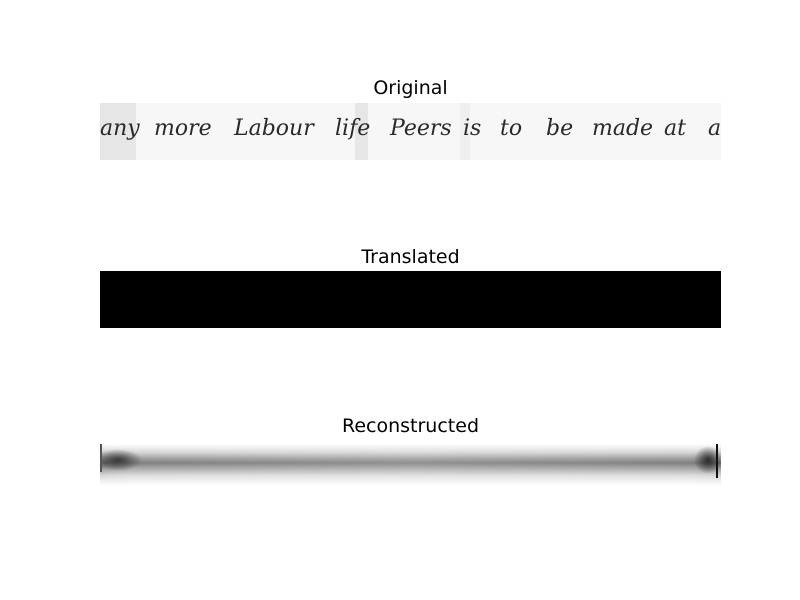  Describe the element at coordinates (120, 128) in the screenshot. I see `word-any: any` at that location.